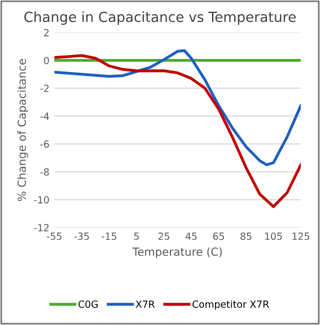  What do you see at coordinates (44, 144) in the screenshot?
I see `y-tick-label: -6` at bounding box center [44, 144].